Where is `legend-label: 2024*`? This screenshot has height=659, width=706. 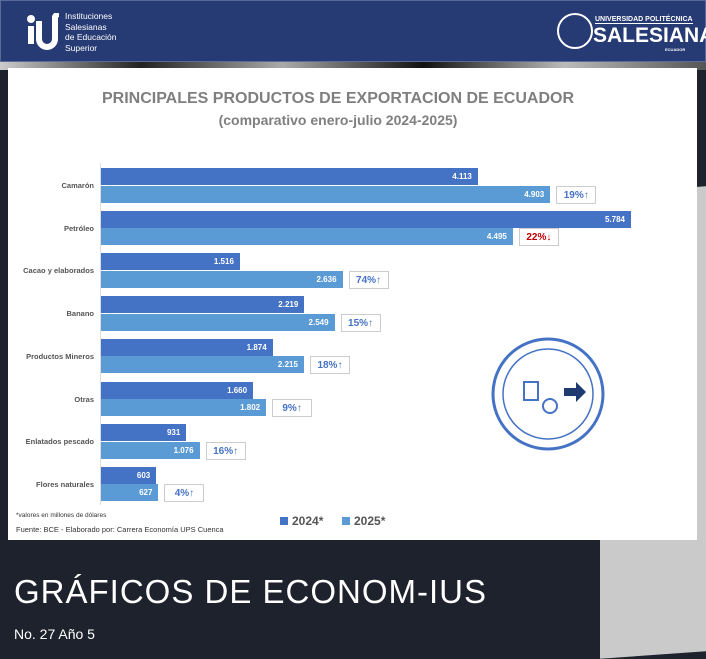
legend-label: 2024* is located at coordinates (308, 521).